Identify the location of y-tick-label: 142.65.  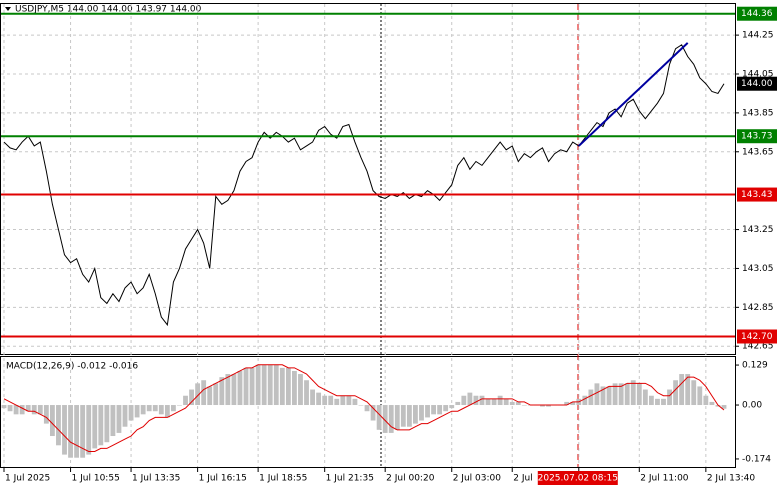
(758, 347).